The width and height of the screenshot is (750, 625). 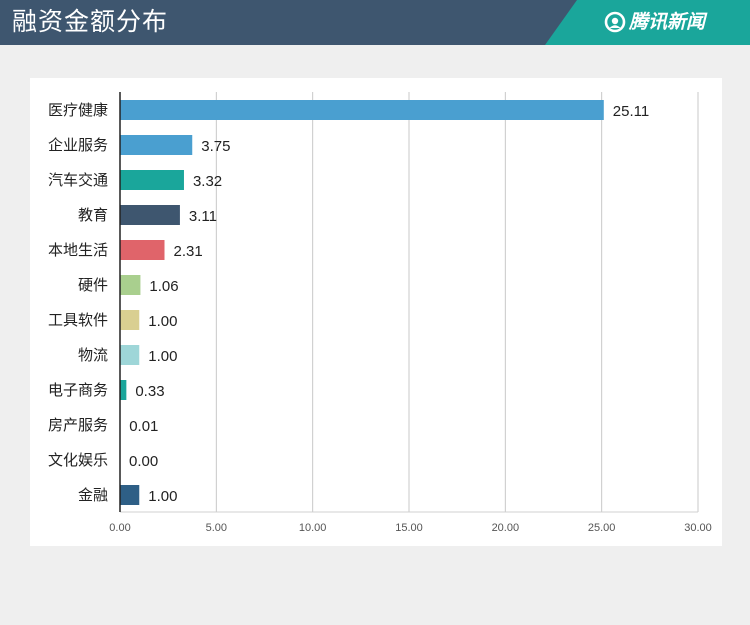 I want to click on x-tick-label: 10.00, so click(x=313, y=528).